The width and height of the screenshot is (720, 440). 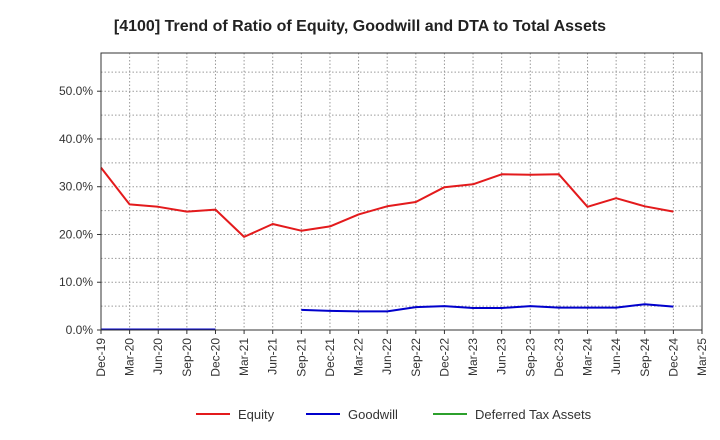 What do you see at coordinates (502, 356) in the screenshot?
I see `x-tick-label: Jun-23` at bounding box center [502, 356].